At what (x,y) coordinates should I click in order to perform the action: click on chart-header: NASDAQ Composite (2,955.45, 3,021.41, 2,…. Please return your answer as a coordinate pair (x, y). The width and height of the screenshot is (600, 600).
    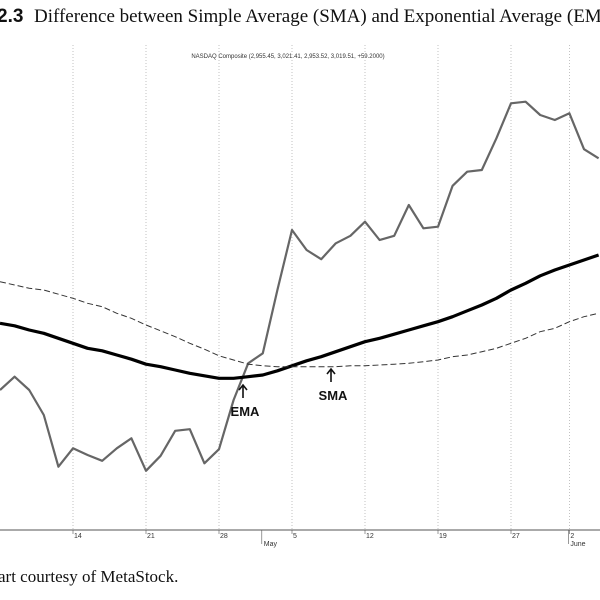
    Looking at the image, I should click on (287, 57).